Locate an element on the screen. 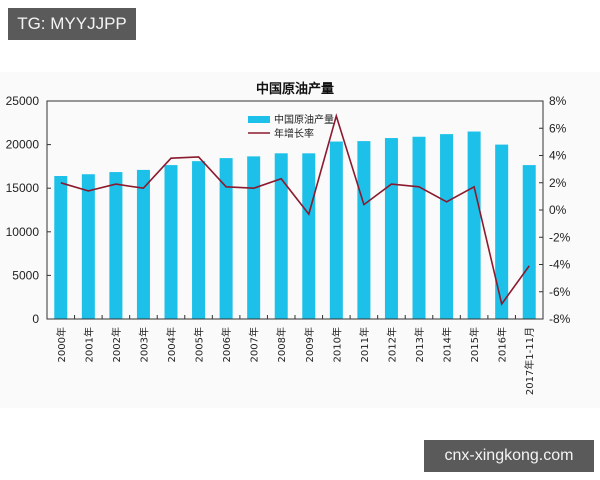 This screenshot has width=600, height=480. right-tick-label: -6% is located at coordinates (560, 292).